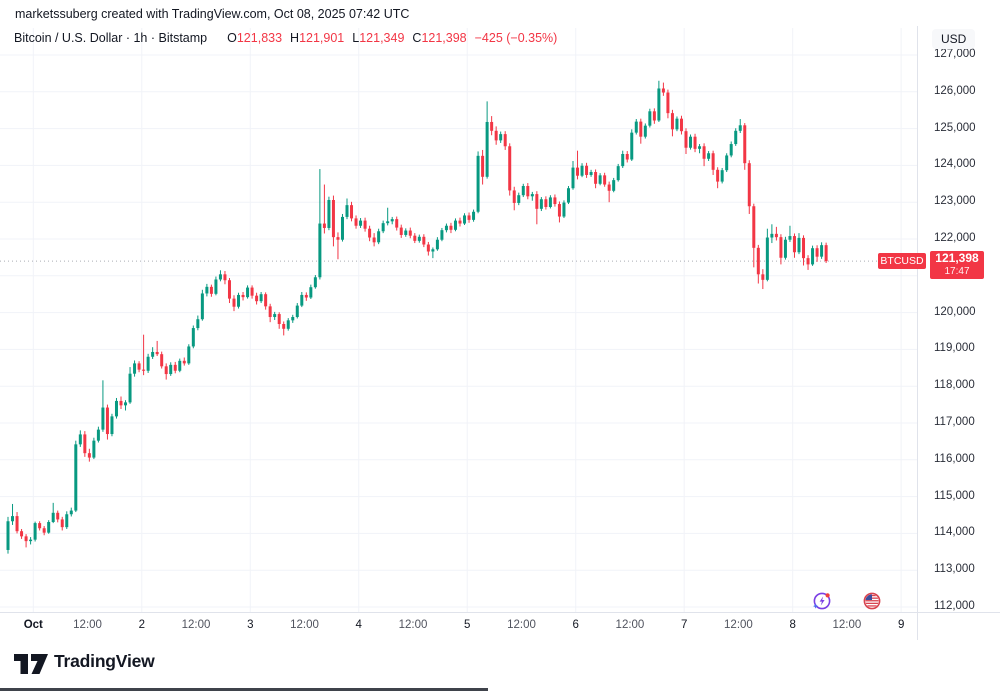  Describe the element at coordinates (954, 39) in the screenshot. I see `currency-label: USD` at that location.